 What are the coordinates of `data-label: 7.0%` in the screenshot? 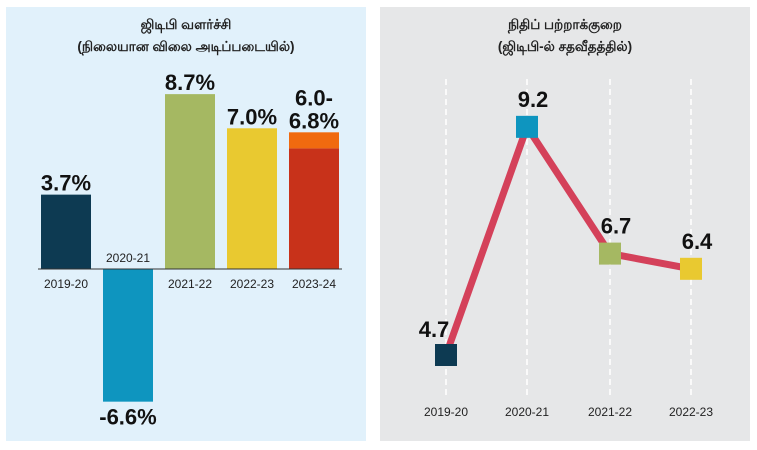 It's located at (252, 116).